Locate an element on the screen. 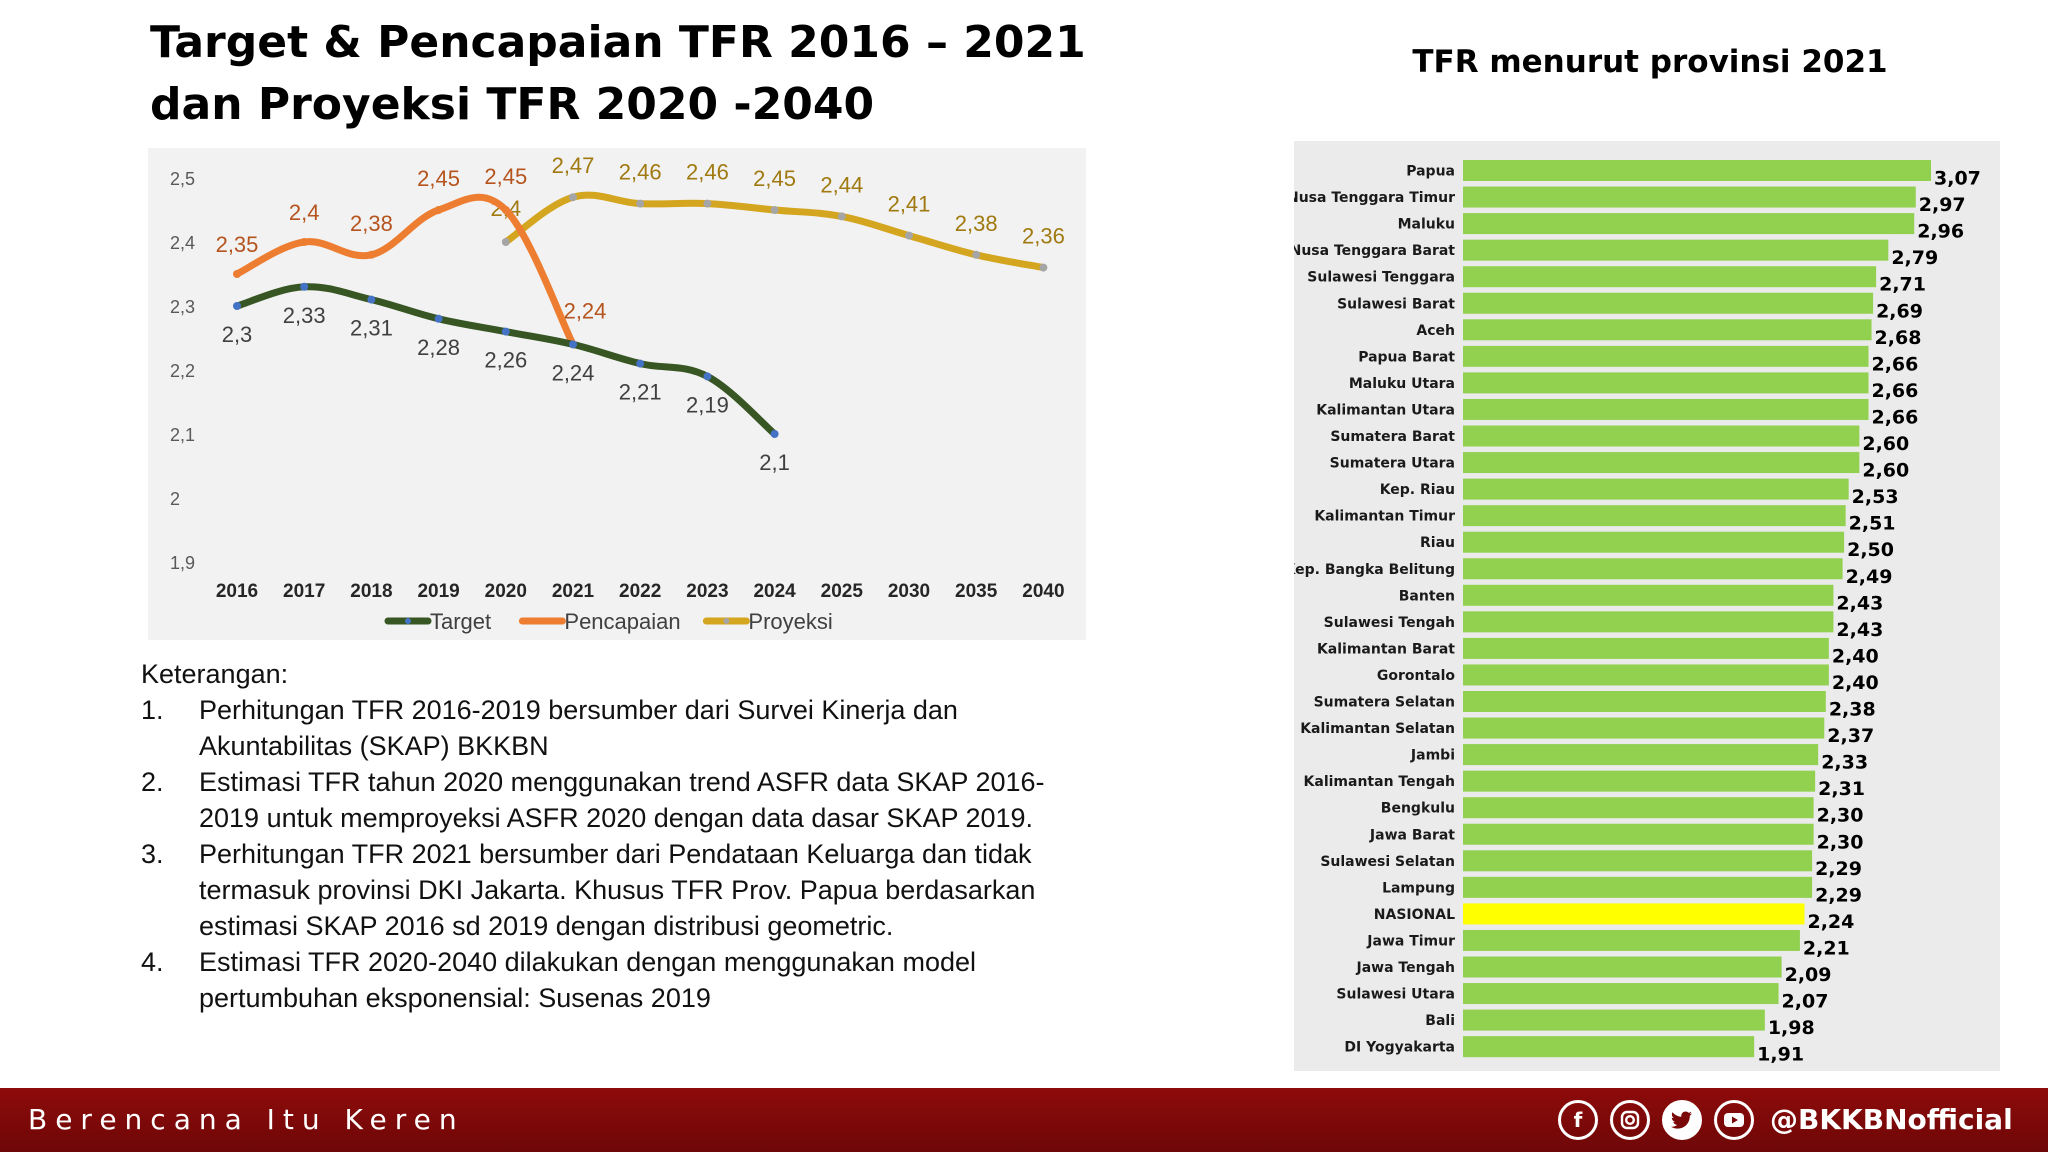 The height and width of the screenshot is (1152, 2048). data-label-pencapaian: 2,35 is located at coordinates (237, 244).